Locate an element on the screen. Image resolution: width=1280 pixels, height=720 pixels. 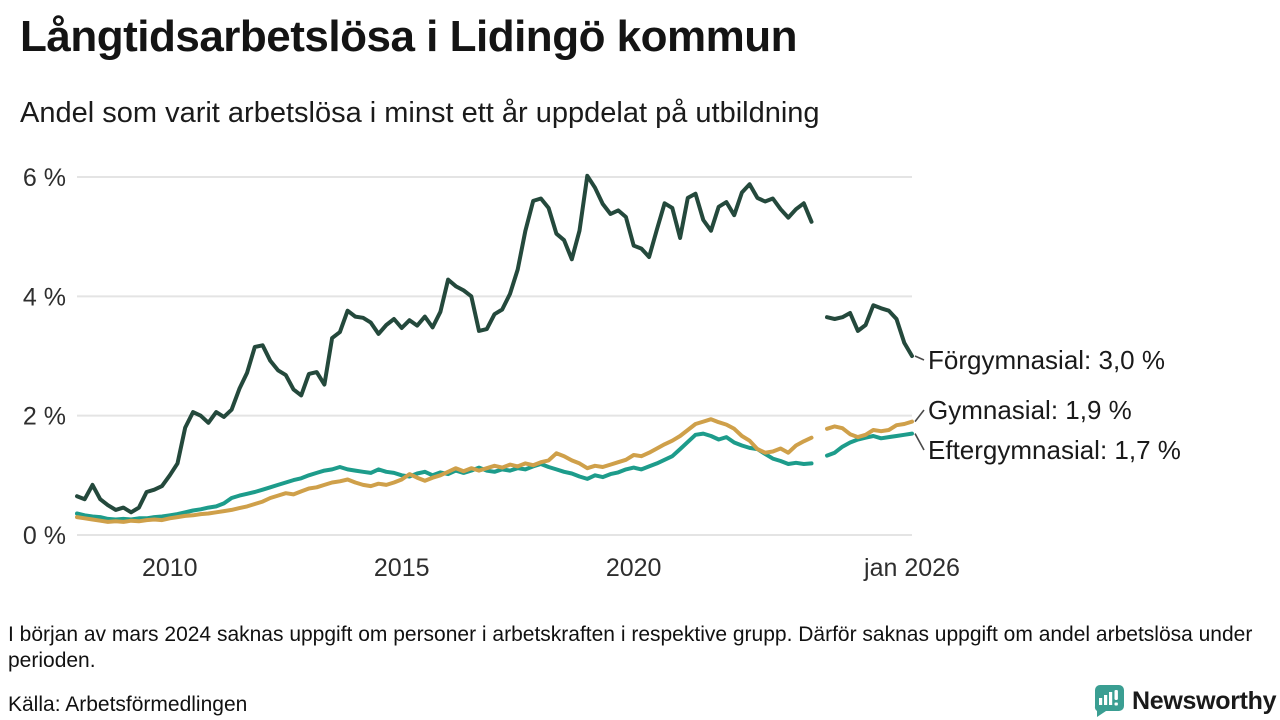
series-line-gymnasial is located at coordinates (494, 470).